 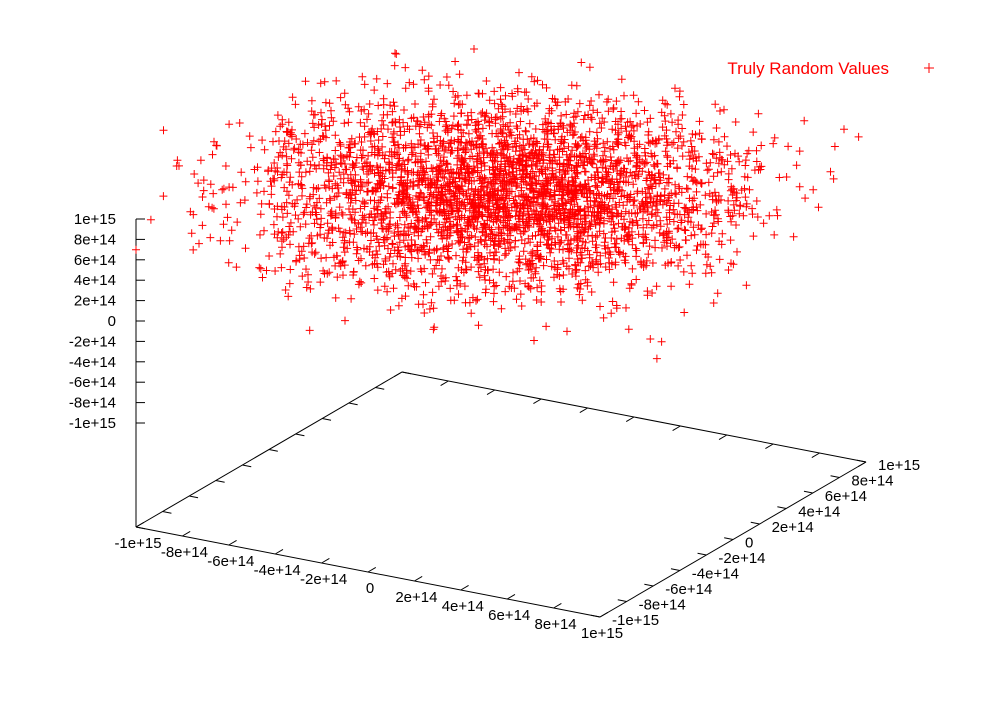 What do you see at coordinates (137, 543) in the screenshot?
I see `x-tick-label: -1e+15` at bounding box center [137, 543].